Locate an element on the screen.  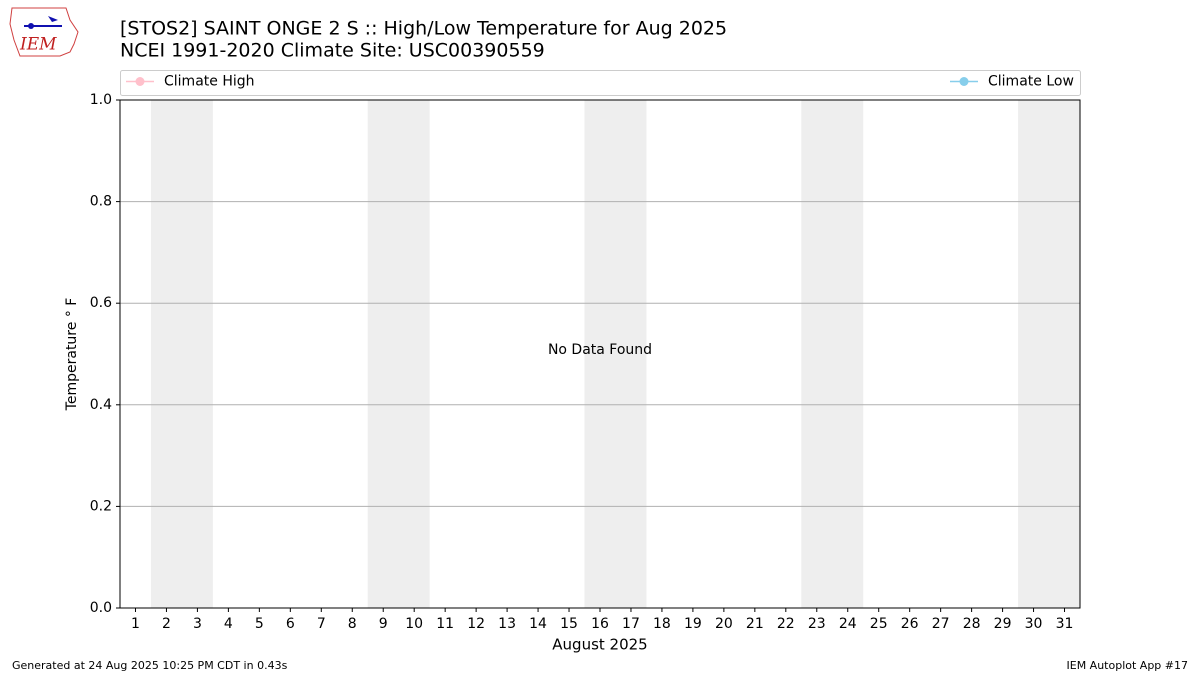
x-tick-label: 3 is located at coordinates (197, 624).